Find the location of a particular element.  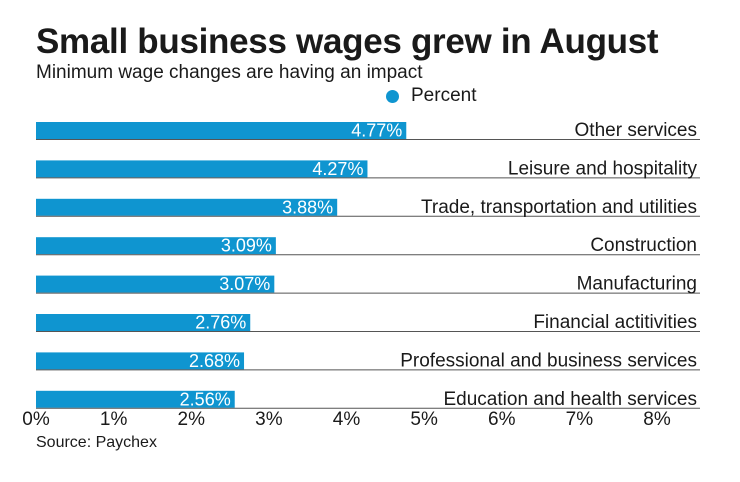

bar-value-label: 2.56% is located at coordinates (205, 399).